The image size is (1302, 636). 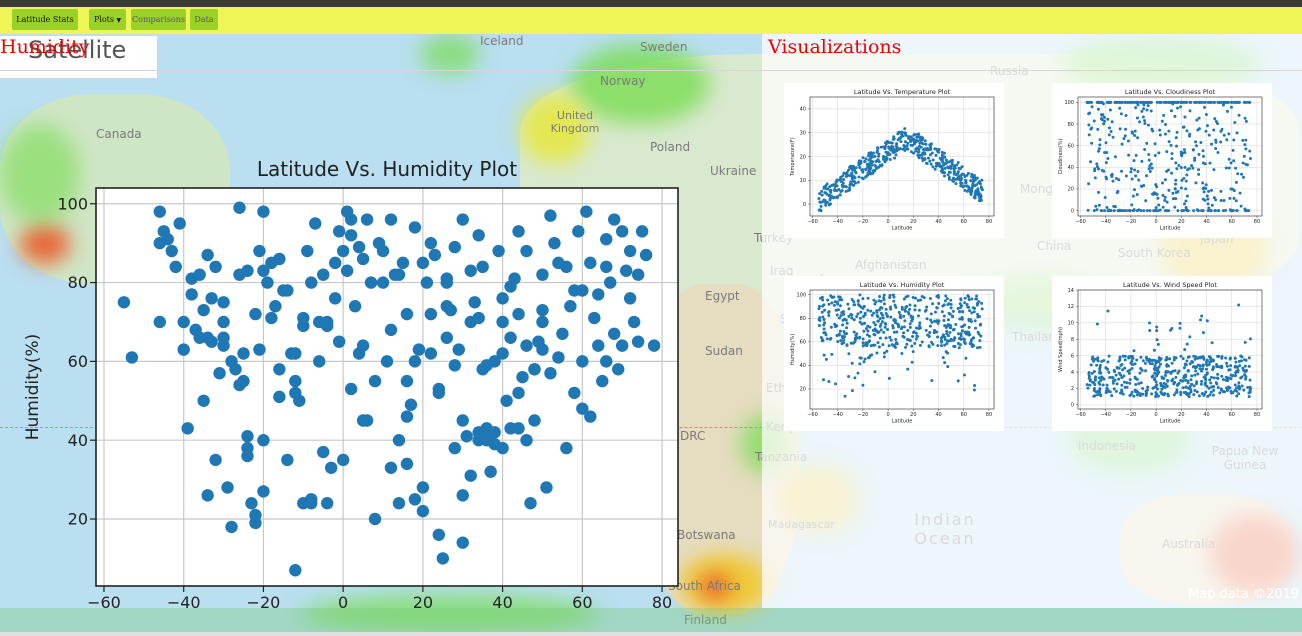 I want to click on y-tick-label: 60, so click(x=78, y=361).